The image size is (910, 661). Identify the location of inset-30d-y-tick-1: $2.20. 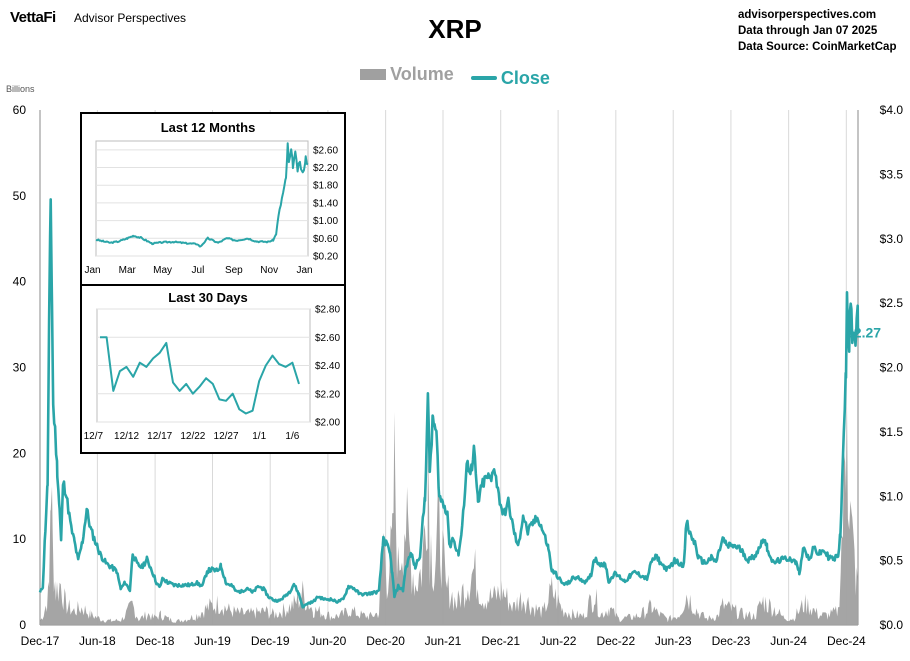
(327, 394).